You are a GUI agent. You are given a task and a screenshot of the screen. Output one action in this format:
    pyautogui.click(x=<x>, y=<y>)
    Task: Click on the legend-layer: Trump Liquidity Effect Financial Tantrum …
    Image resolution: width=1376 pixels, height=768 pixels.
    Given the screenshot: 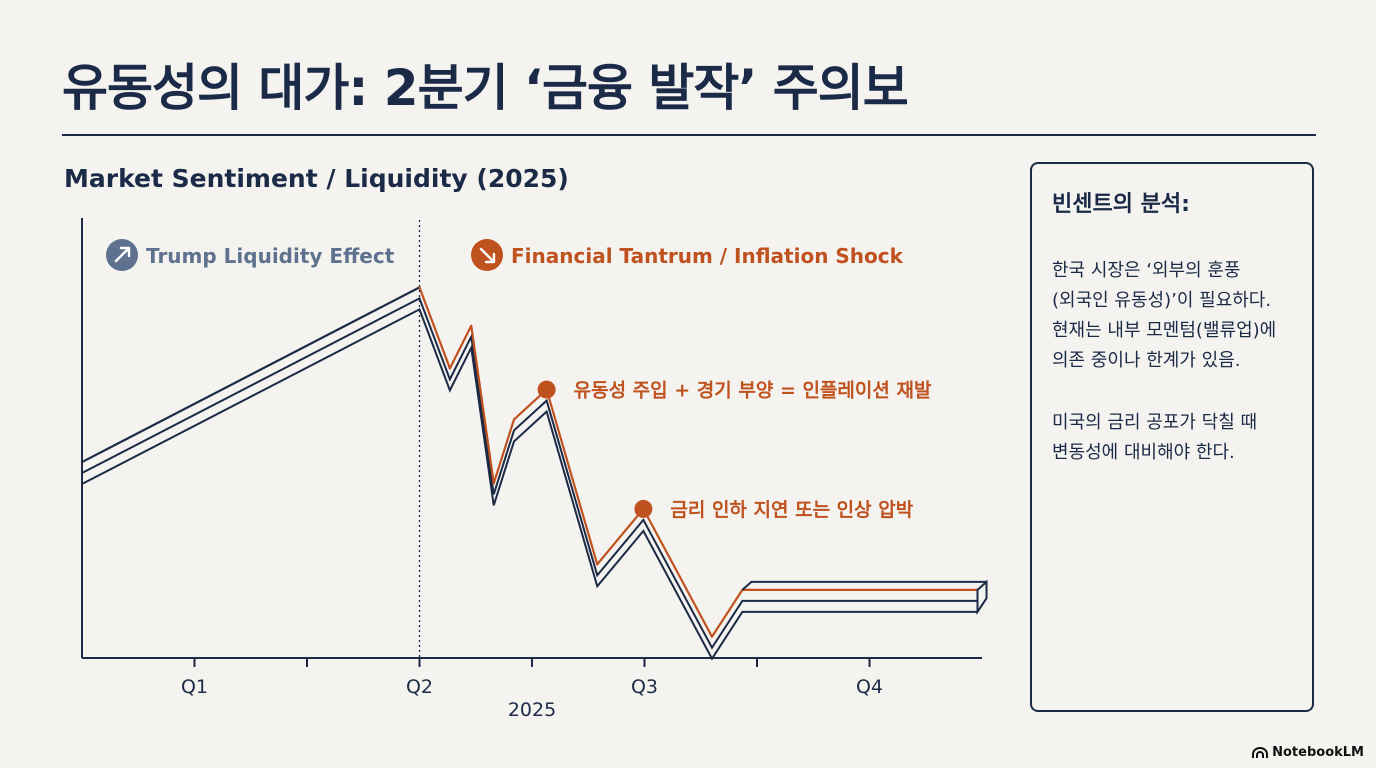 What is the action you would take?
    pyautogui.click(x=505, y=255)
    